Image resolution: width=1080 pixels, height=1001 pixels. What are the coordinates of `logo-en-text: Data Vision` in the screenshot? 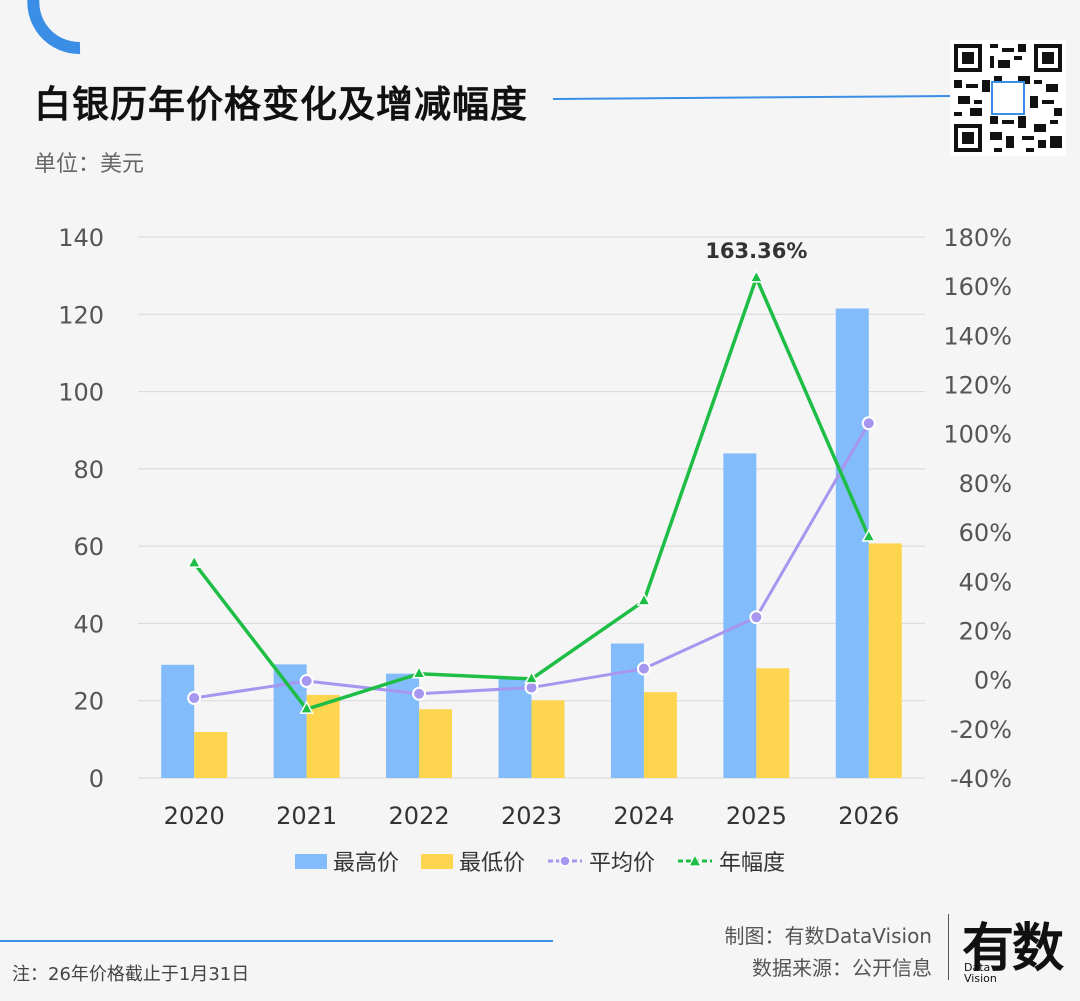 It's located at (980, 973).